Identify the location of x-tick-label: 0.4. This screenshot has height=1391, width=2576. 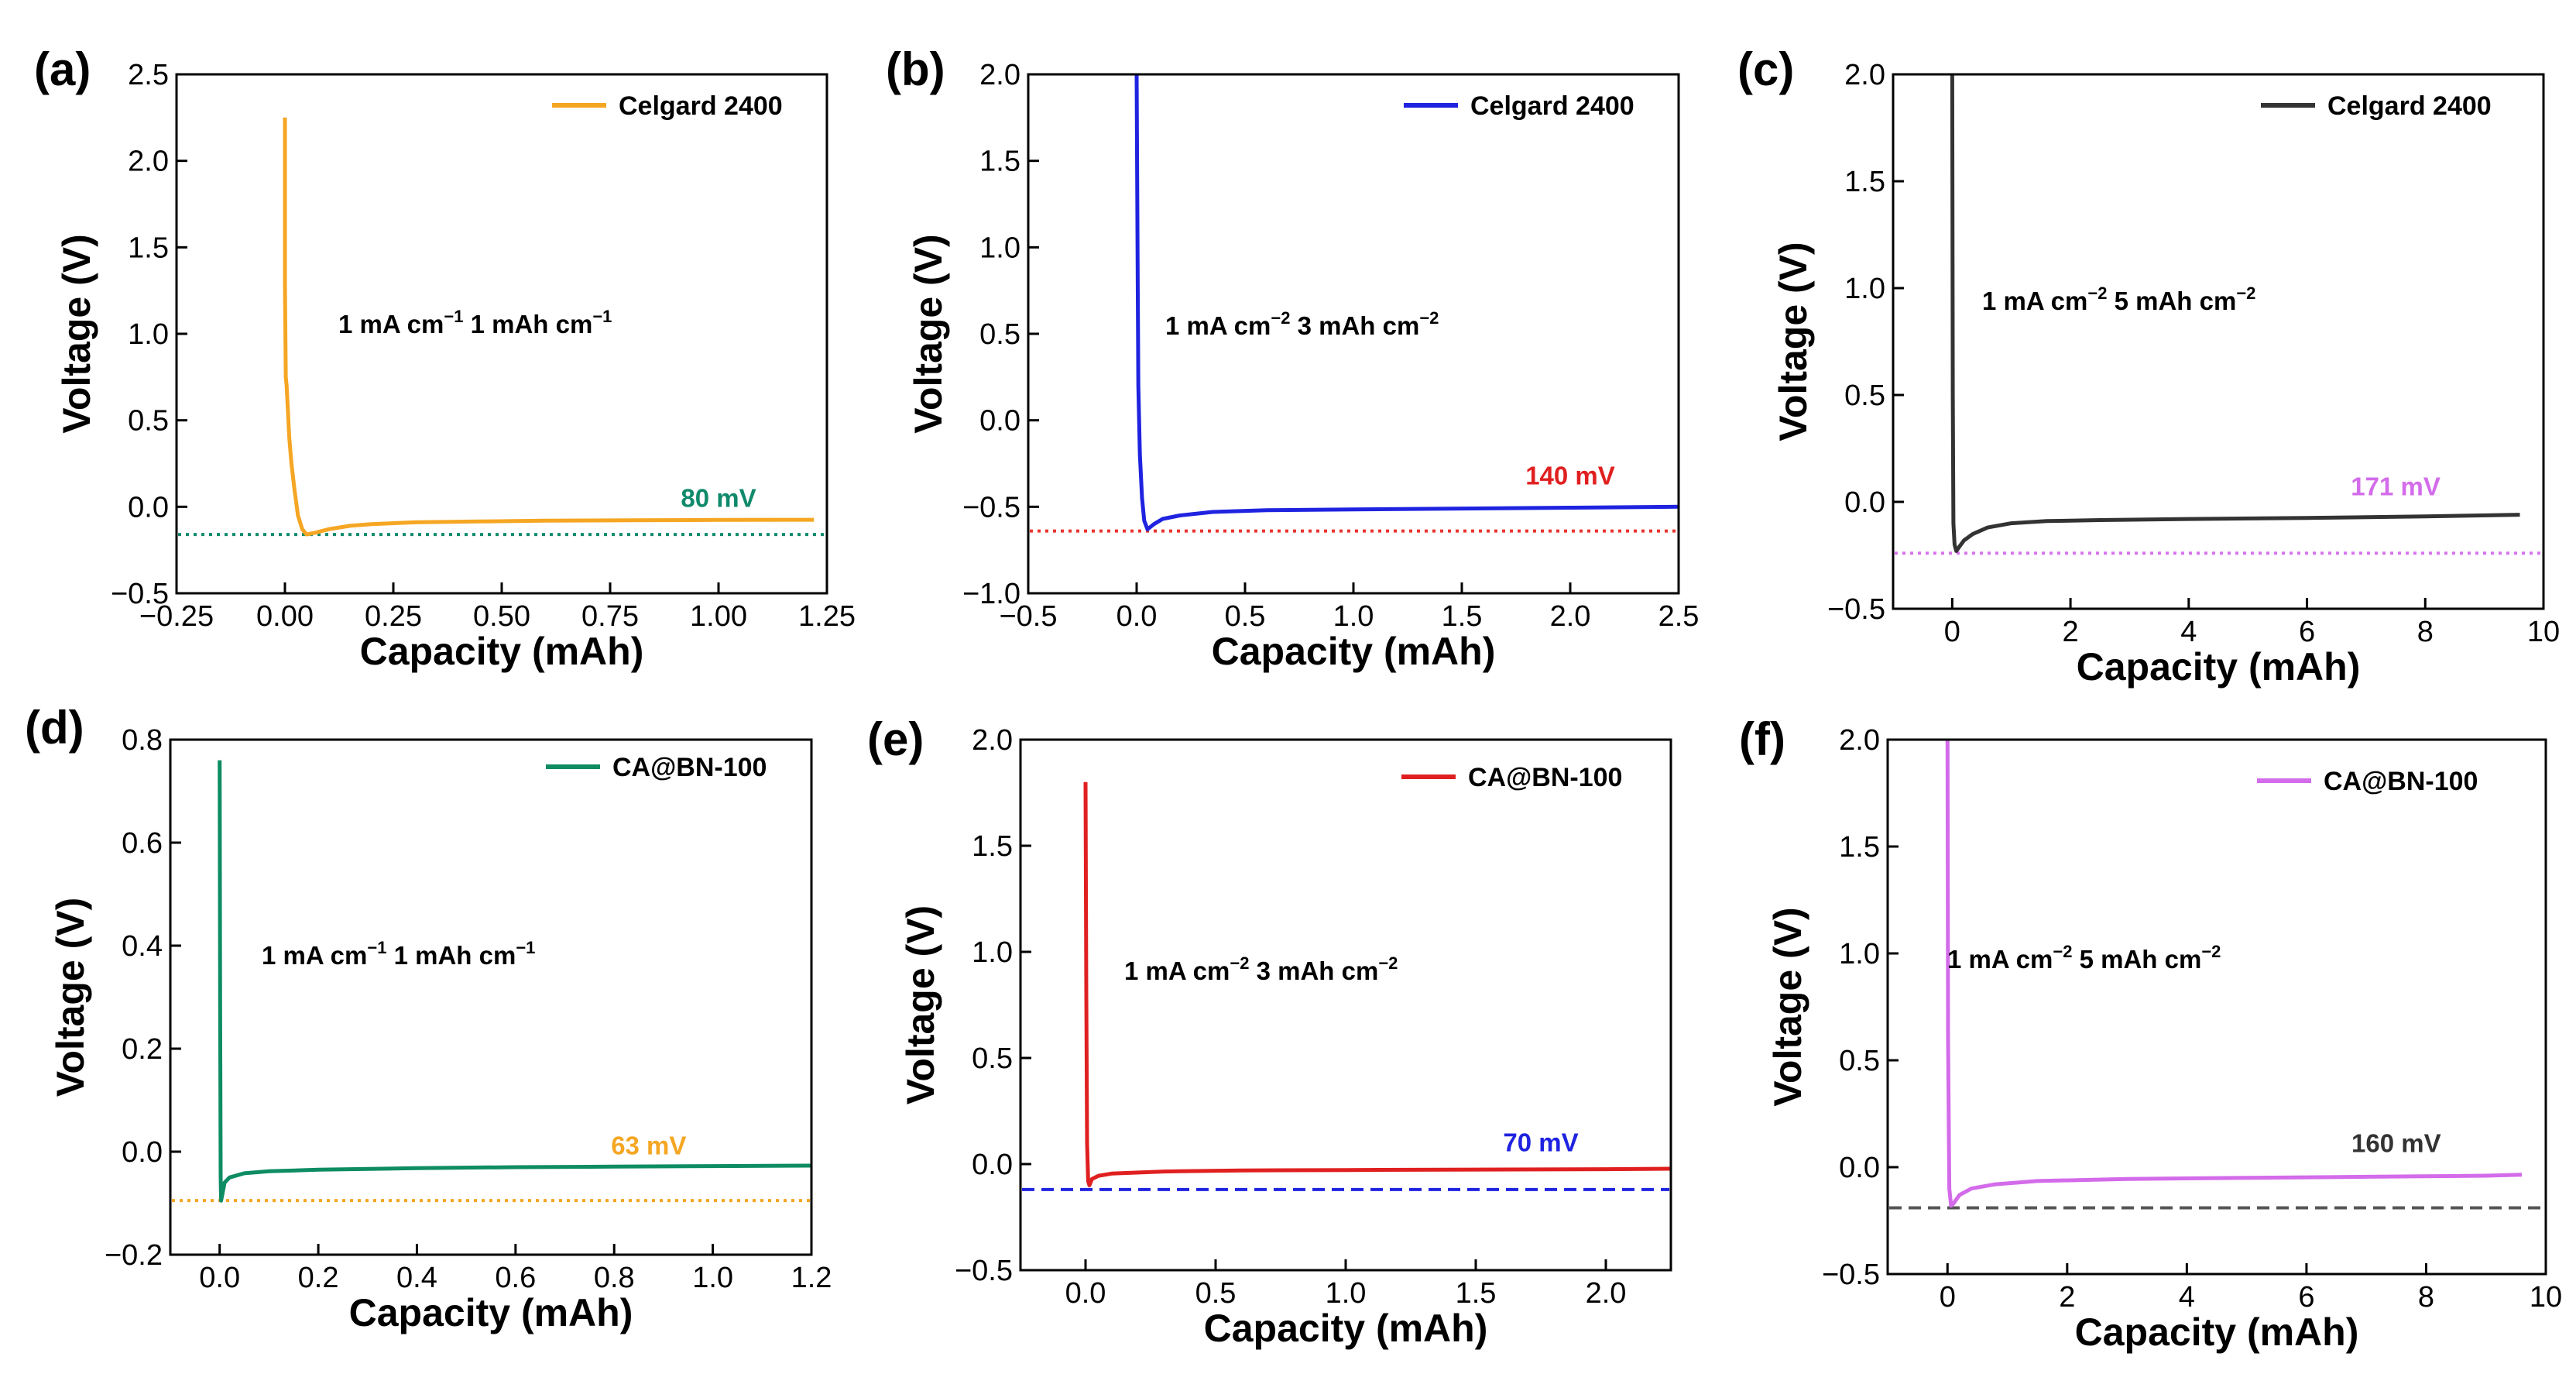
(416, 1278).